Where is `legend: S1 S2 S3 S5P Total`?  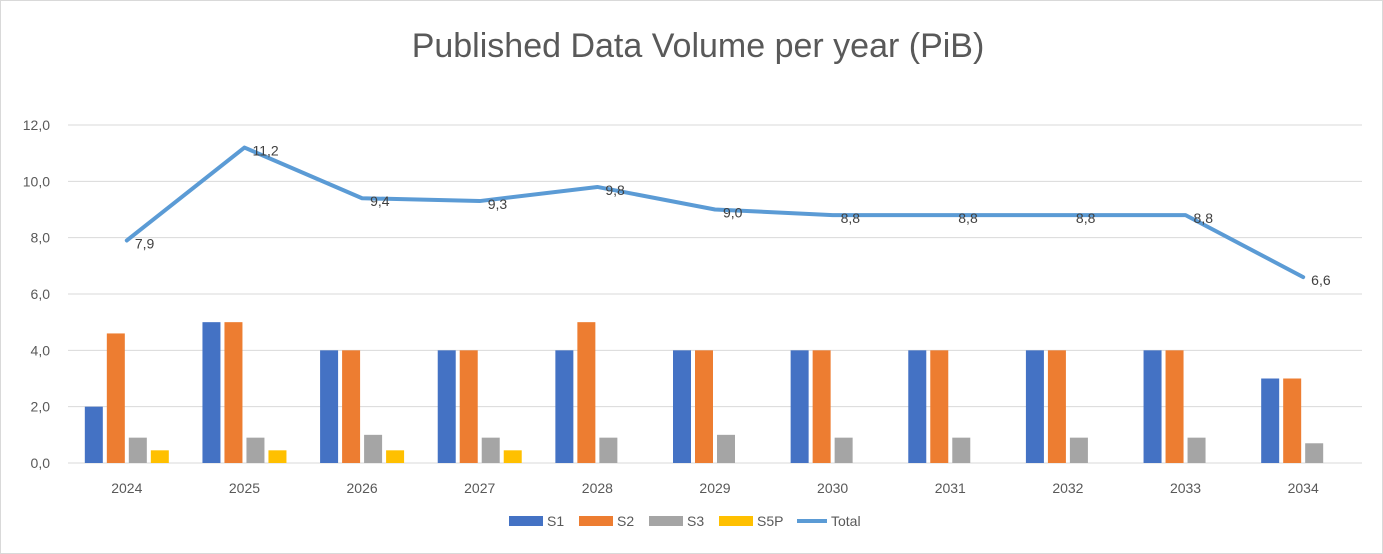 legend: S1 S2 S3 S5P Total is located at coordinates (685, 521).